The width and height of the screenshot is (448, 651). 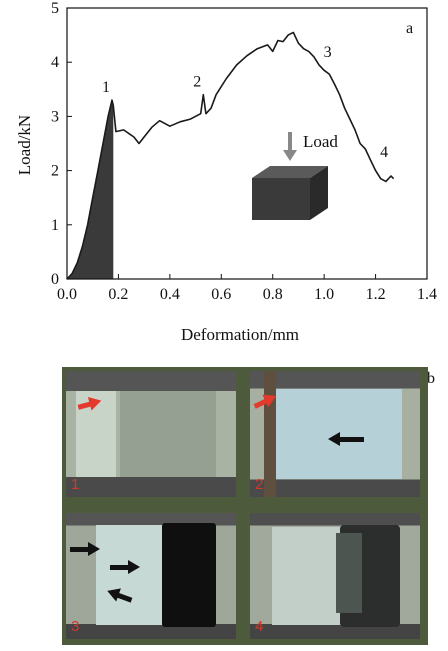 I want to click on photo-label-1: 1, so click(x=75, y=484).